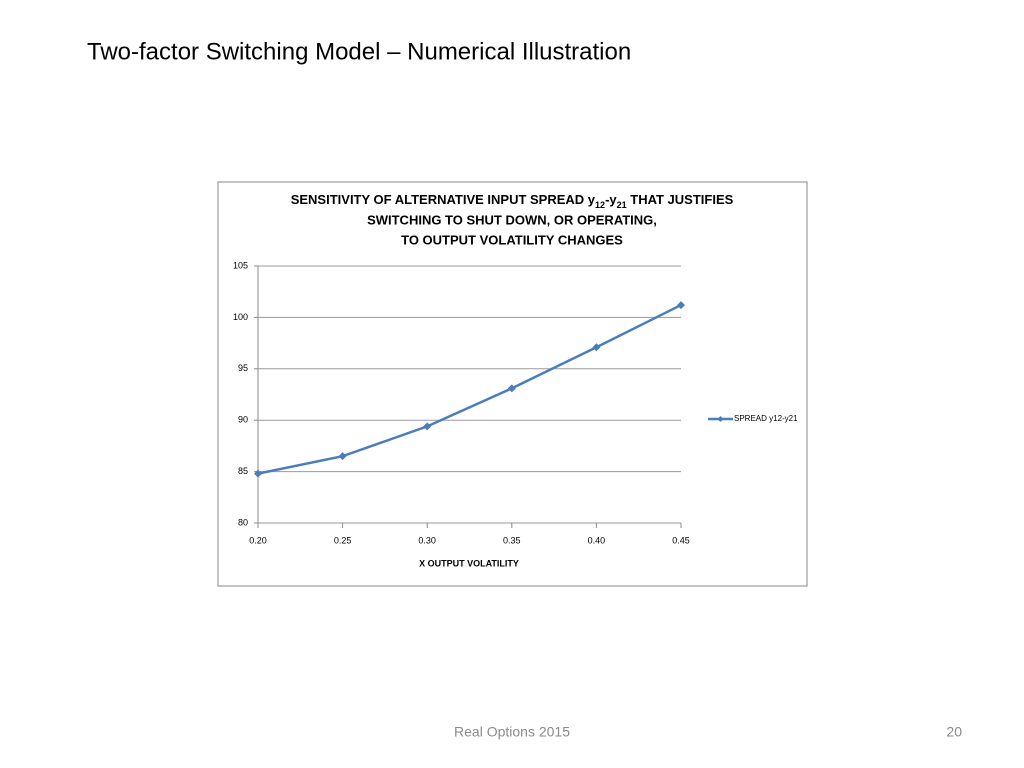 This screenshot has height=768, width=1024. What do you see at coordinates (258, 540) in the screenshot?
I see `x-tick-label: 0.20` at bounding box center [258, 540].